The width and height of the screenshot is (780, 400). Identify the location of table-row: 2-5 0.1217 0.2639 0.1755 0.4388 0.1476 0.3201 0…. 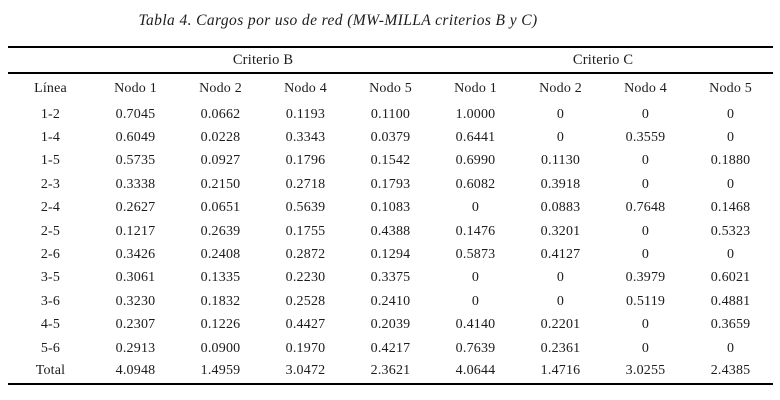
(390, 231).